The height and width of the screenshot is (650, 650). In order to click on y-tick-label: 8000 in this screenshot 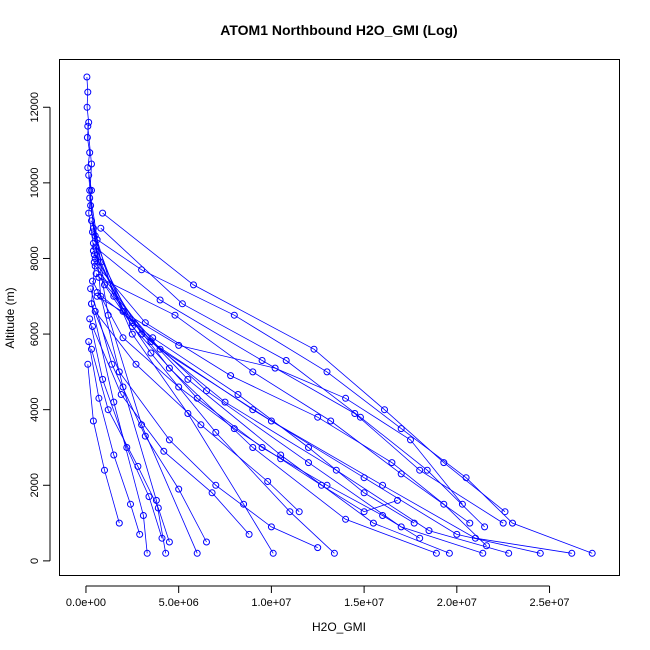, I will do `click(35, 258)`.